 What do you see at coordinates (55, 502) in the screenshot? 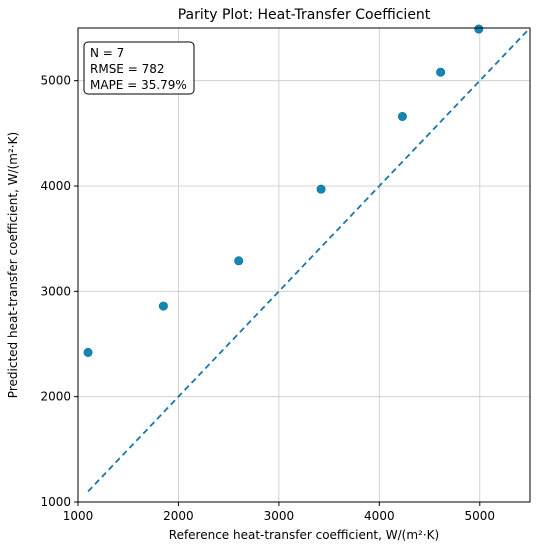
I see `y-tick-label: 1000` at bounding box center [55, 502].